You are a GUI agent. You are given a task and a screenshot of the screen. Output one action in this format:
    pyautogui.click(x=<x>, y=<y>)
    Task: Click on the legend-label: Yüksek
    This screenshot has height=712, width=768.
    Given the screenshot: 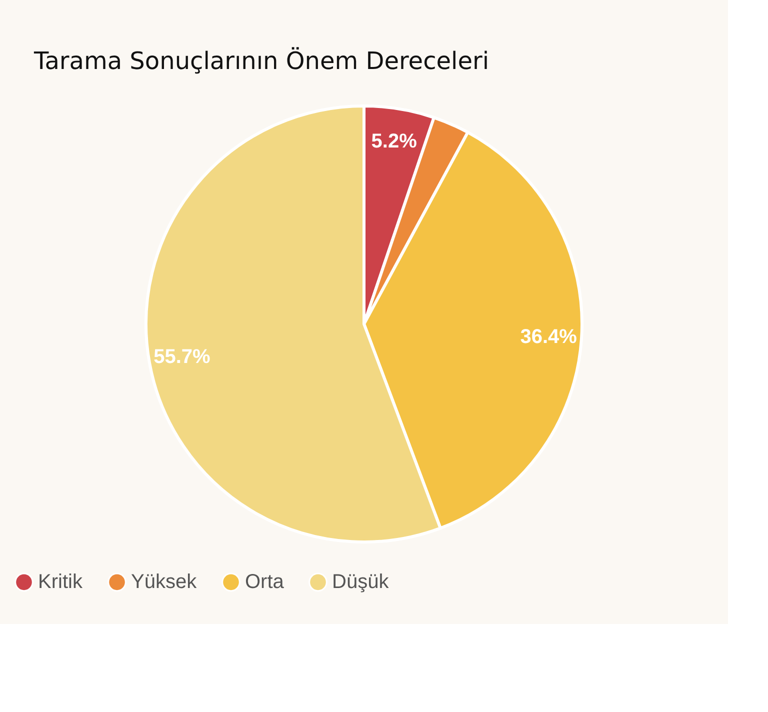 What is the action you would take?
    pyautogui.click(x=164, y=582)
    